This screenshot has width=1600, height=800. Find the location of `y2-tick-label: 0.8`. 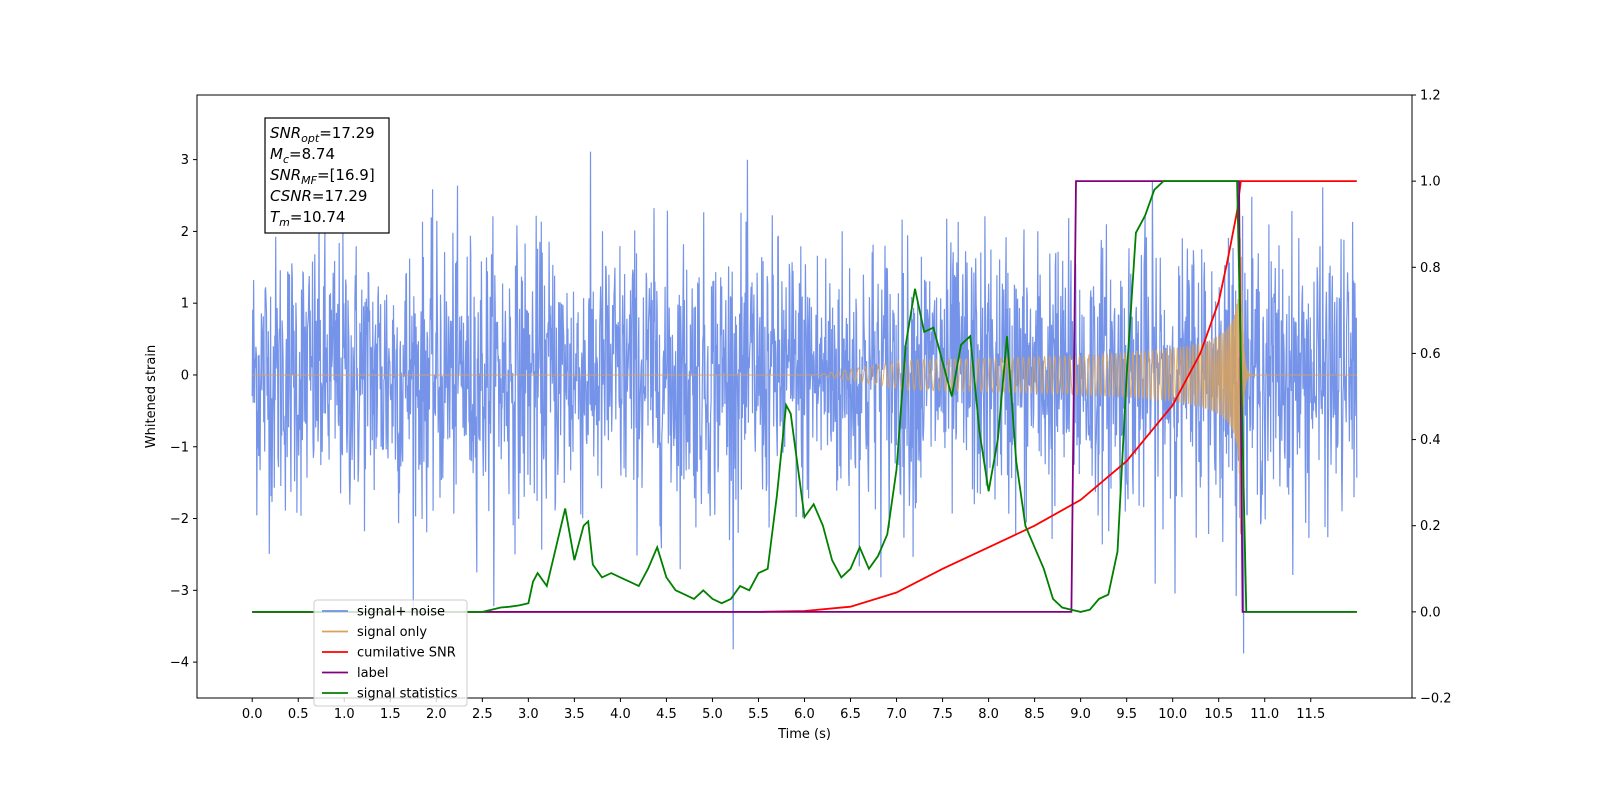

y2-tick-label: 0.8 is located at coordinates (1430, 268).